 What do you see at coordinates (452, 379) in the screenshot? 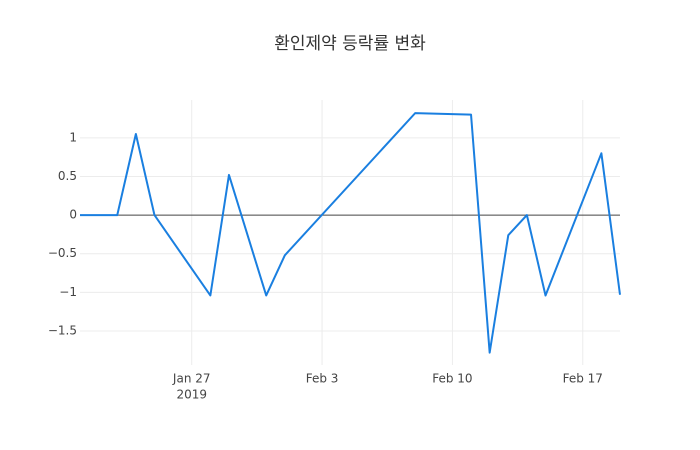
I see `x-tick-label: Feb 10` at bounding box center [452, 379].